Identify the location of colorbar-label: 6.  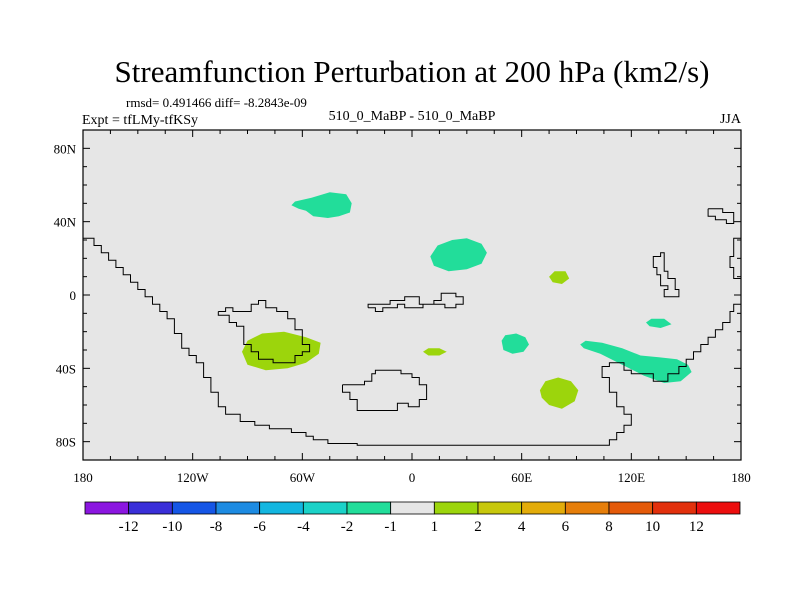
(566, 527).